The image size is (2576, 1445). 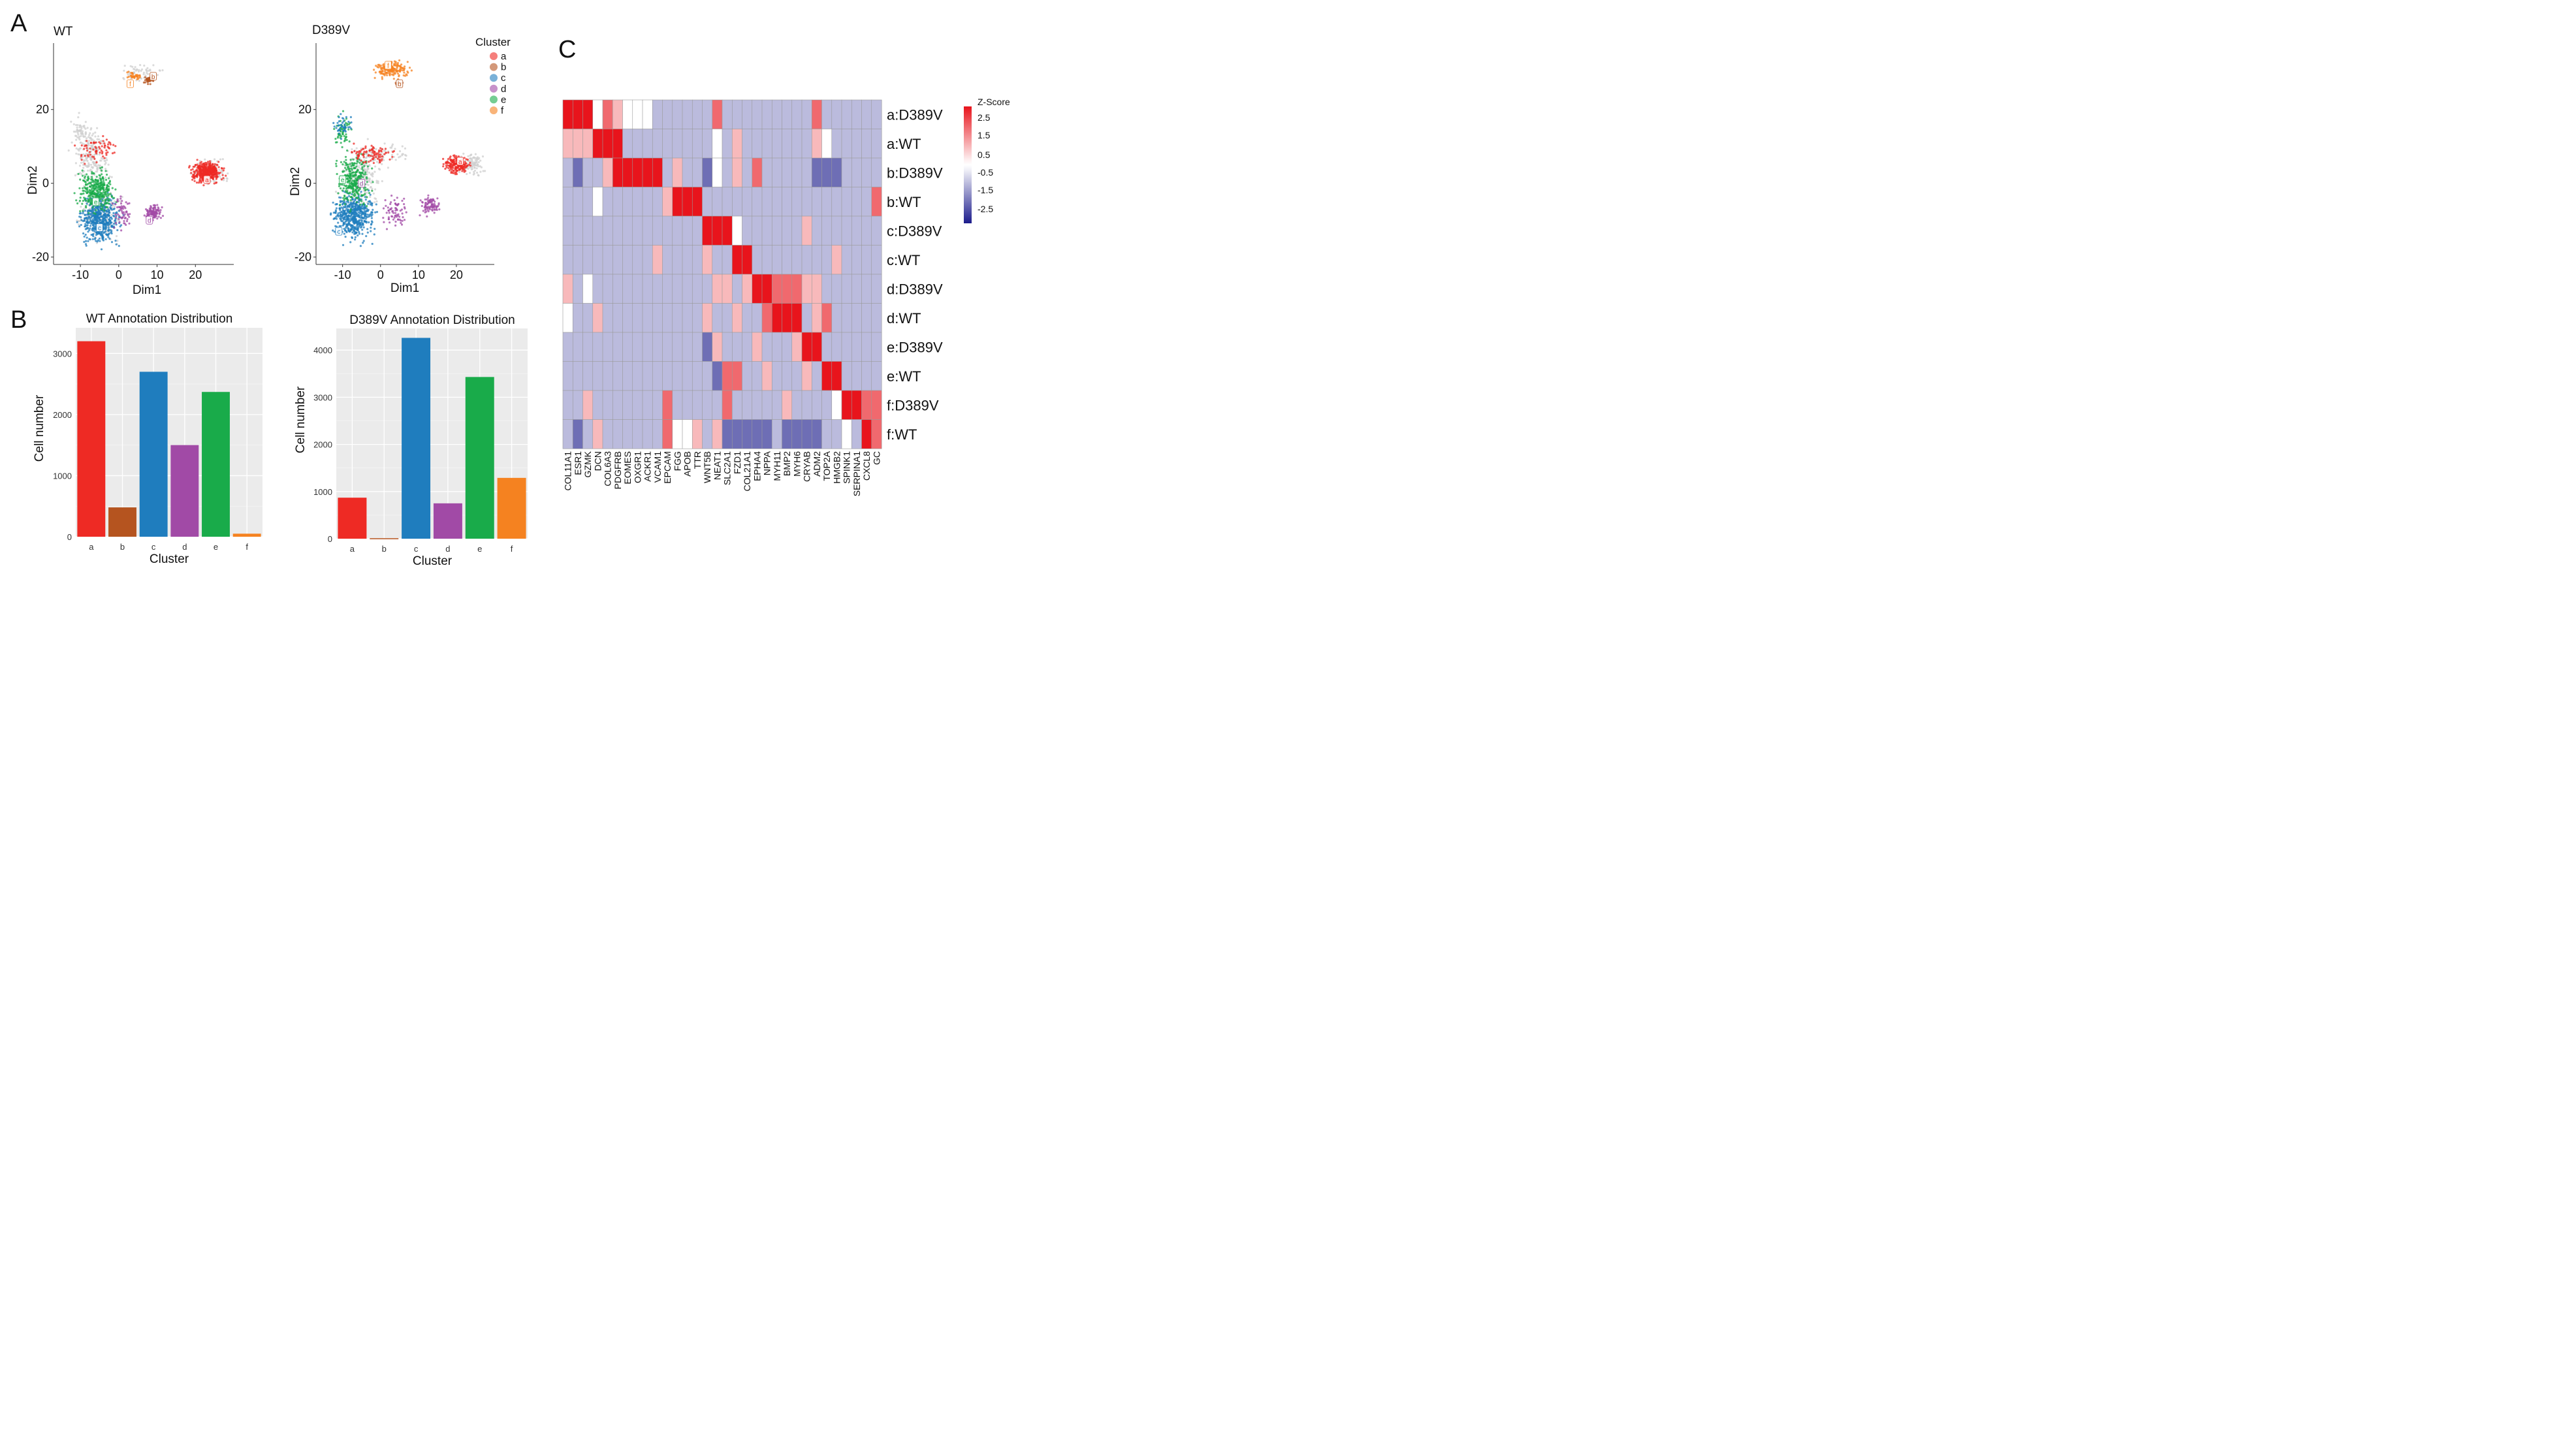 What do you see at coordinates (405, 288) in the screenshot?
I see `scatter-d389v-xlabel: Dim1` at bounding box center [405, 288].